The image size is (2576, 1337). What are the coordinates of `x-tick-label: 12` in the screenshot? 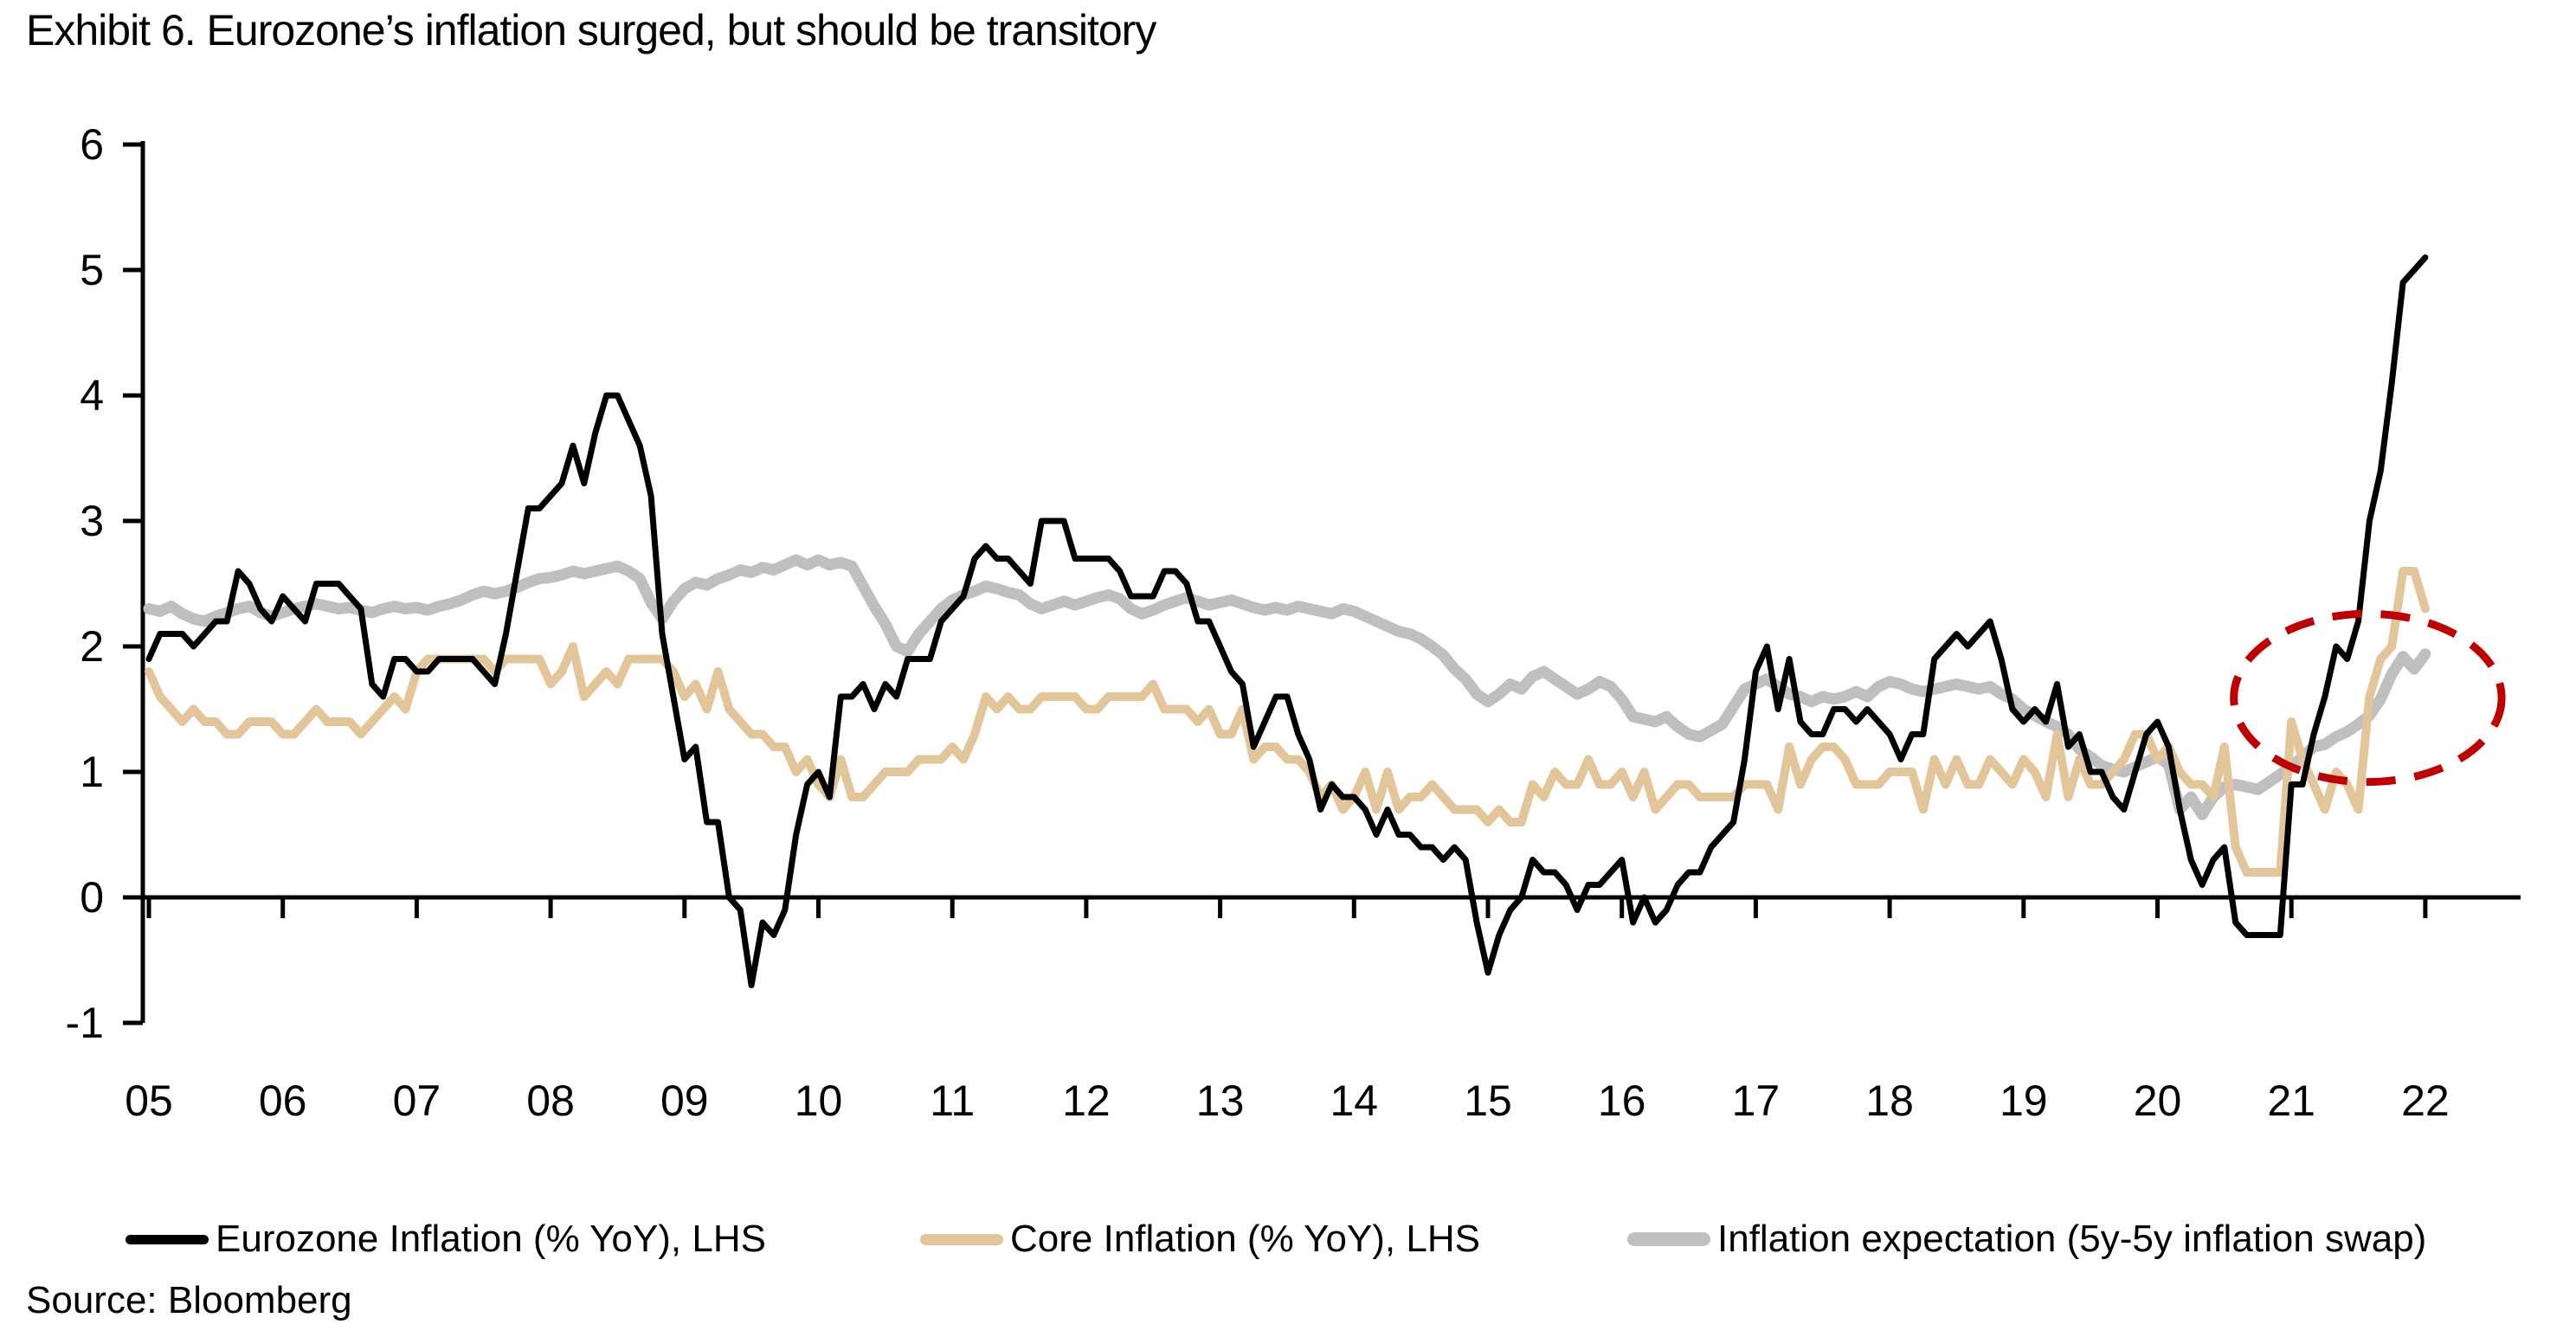 It's located at (1086, 1101).